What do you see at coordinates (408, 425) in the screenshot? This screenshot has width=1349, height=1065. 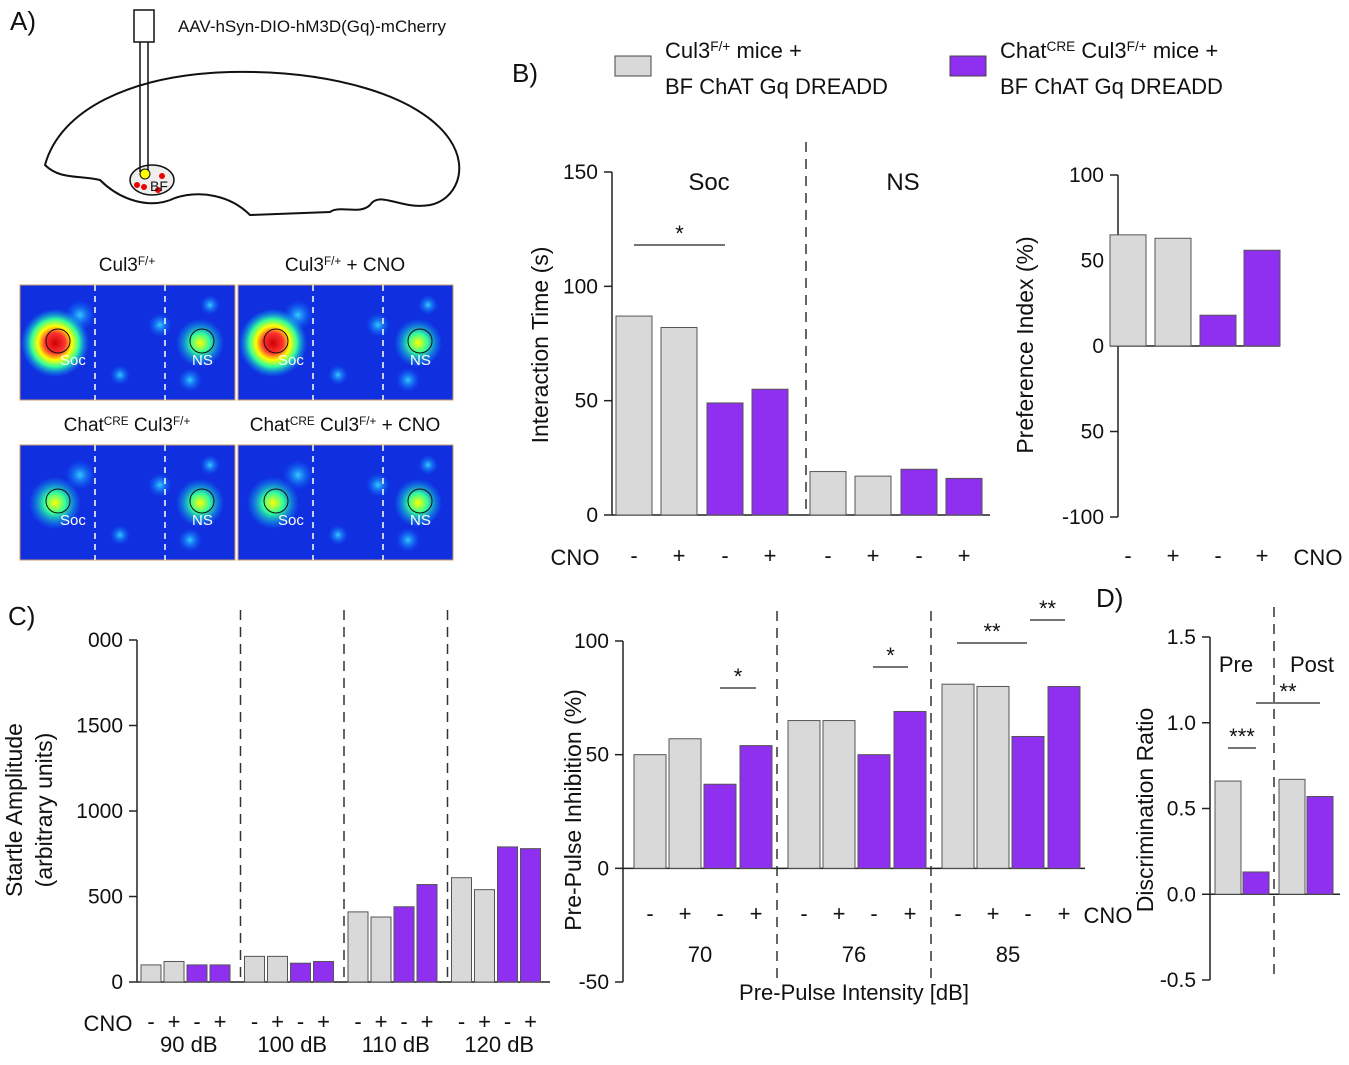 I see `text-part: + CNO` at bounding box center [408, 425].